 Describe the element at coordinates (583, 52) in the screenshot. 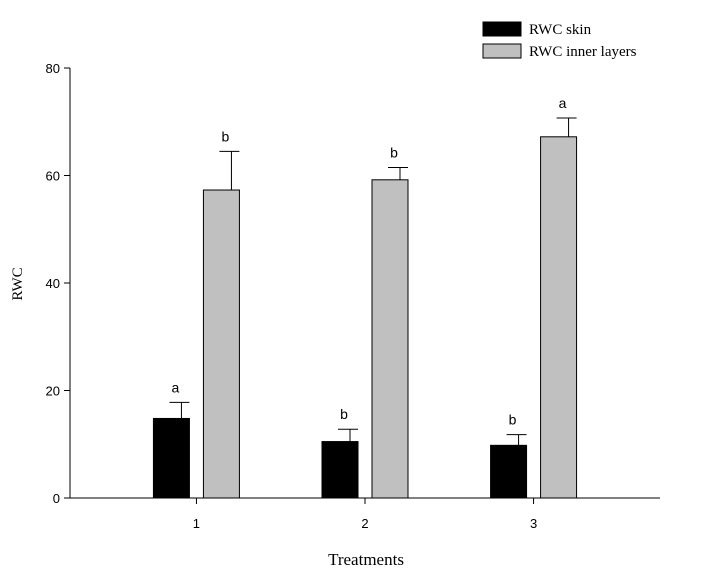

I see `legend-label: RWC inner layers` at that location.